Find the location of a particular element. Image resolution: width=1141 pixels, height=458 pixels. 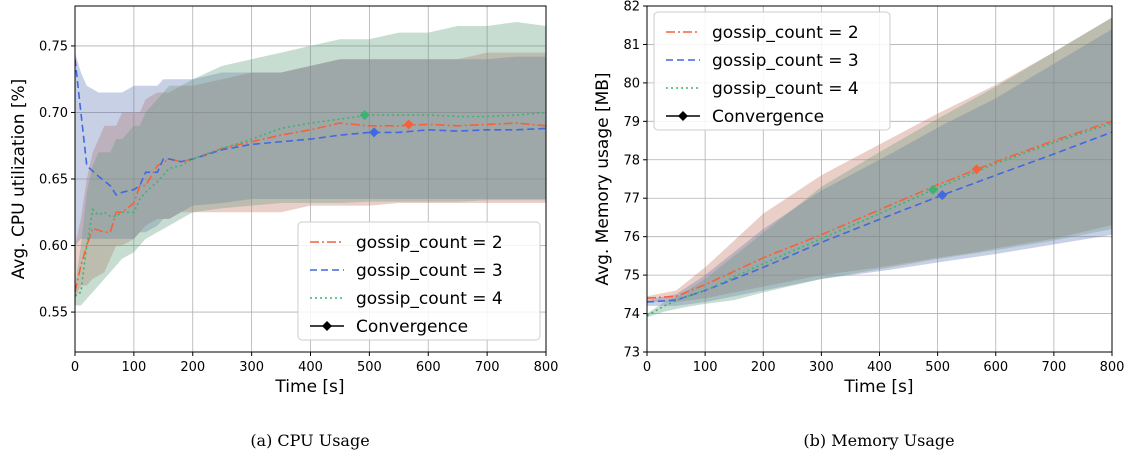

memory-y-tick-label: 75 is located at coordinates (631, 276).